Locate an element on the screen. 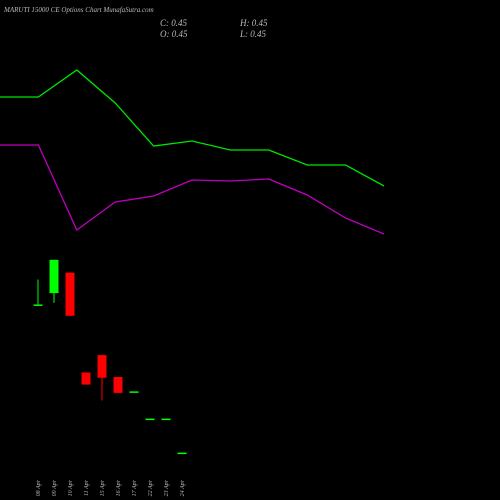  x-tick-label: 15 Apr is located at coordinates (103, 487).